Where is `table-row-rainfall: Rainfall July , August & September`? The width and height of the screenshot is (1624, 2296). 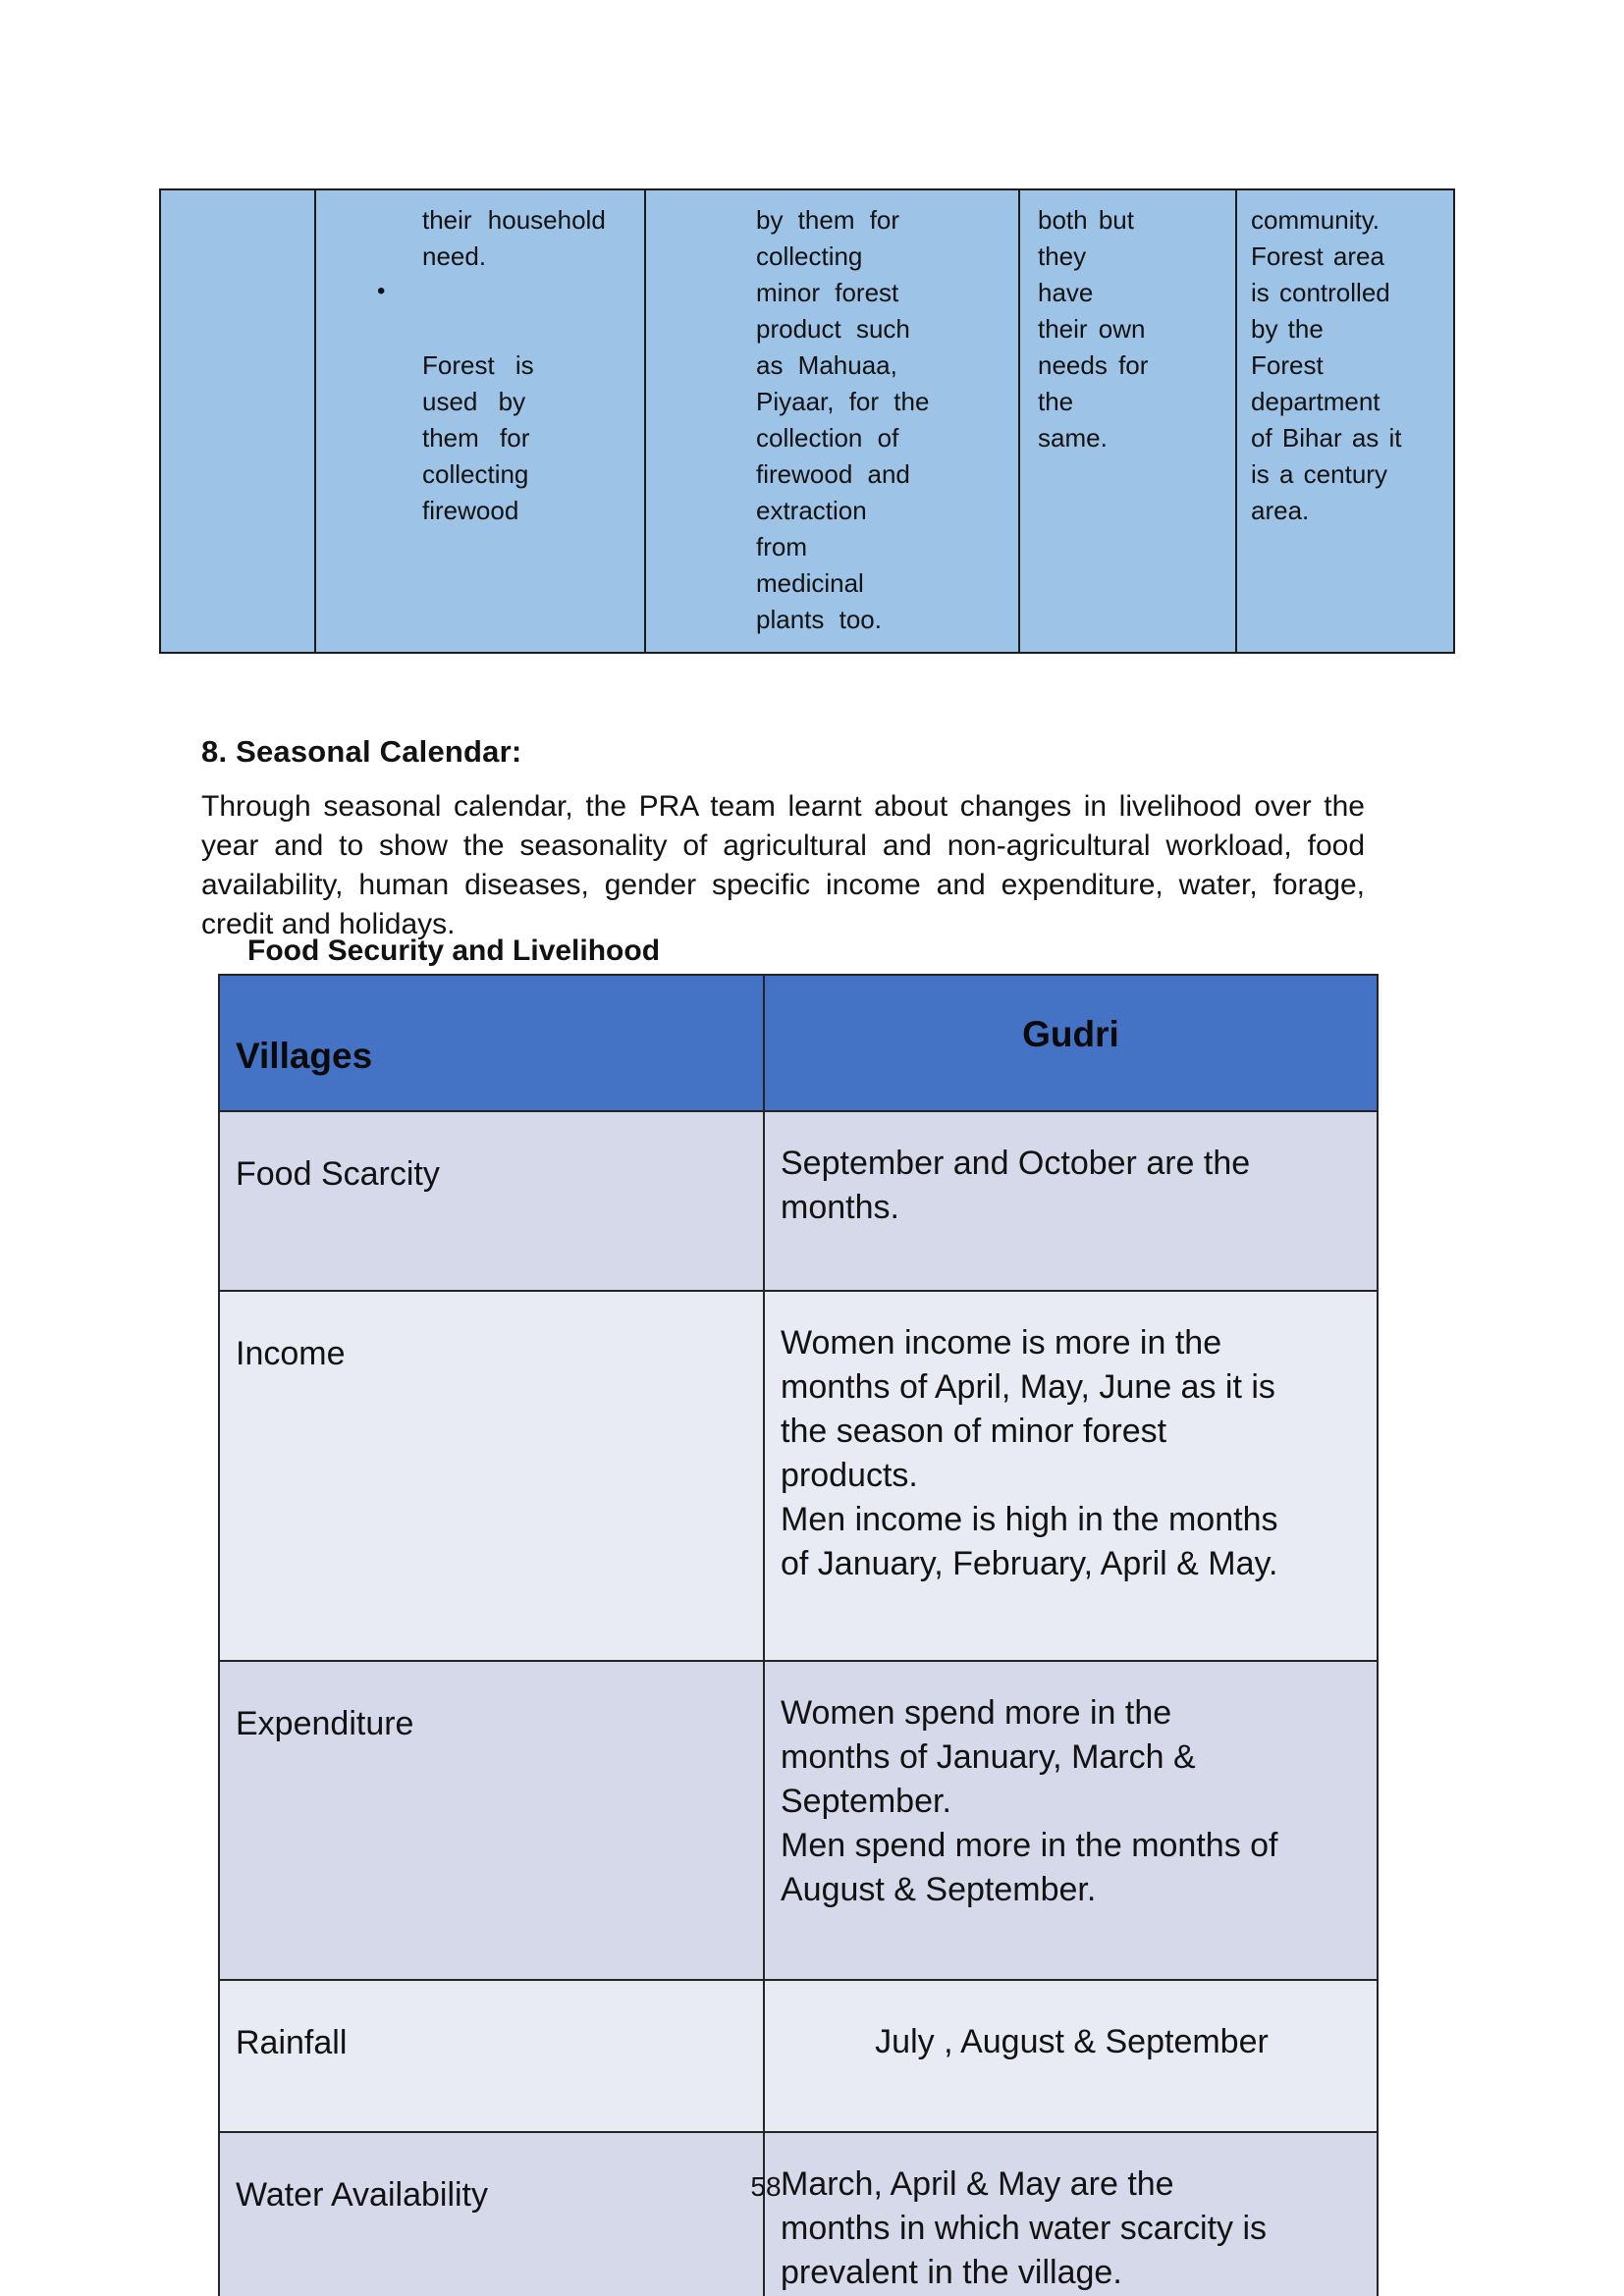
table-row-rainfall: Rainfall July , August & September is located at coordinates (798, 2056).